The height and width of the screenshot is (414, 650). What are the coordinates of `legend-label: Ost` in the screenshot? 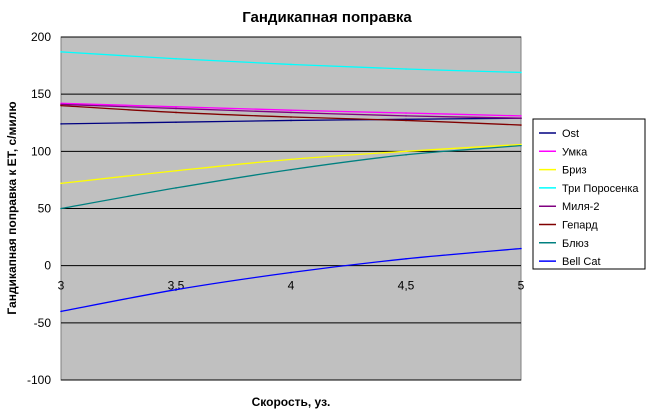 It's located at (570, 134).